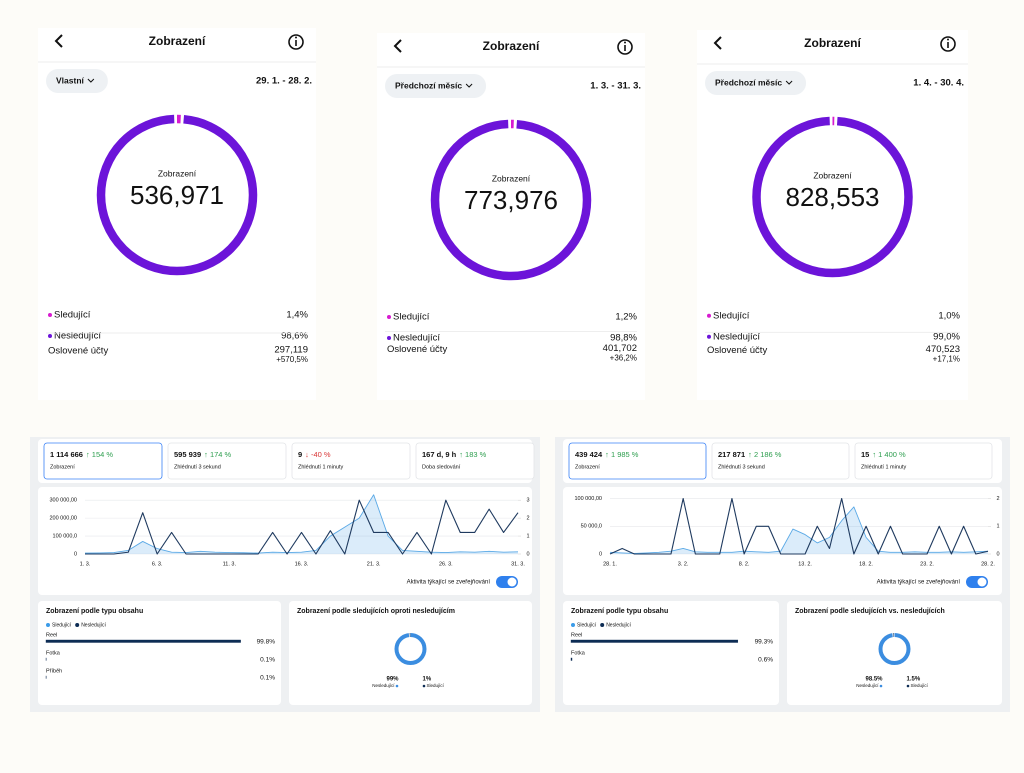  What do you see at coordinates (230, 564) in the screenshot?
I see `x-tick-label: 11. 3.` at bounding box center [230, 564].